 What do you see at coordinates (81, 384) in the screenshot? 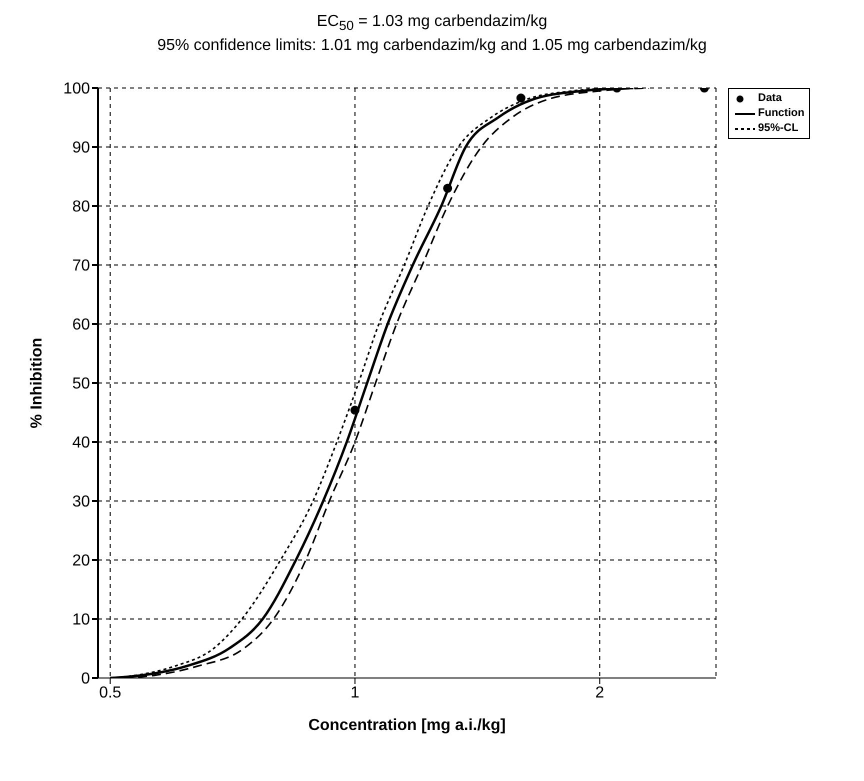
I see `y-tick-label: 50` at bounding box center [81, 384].